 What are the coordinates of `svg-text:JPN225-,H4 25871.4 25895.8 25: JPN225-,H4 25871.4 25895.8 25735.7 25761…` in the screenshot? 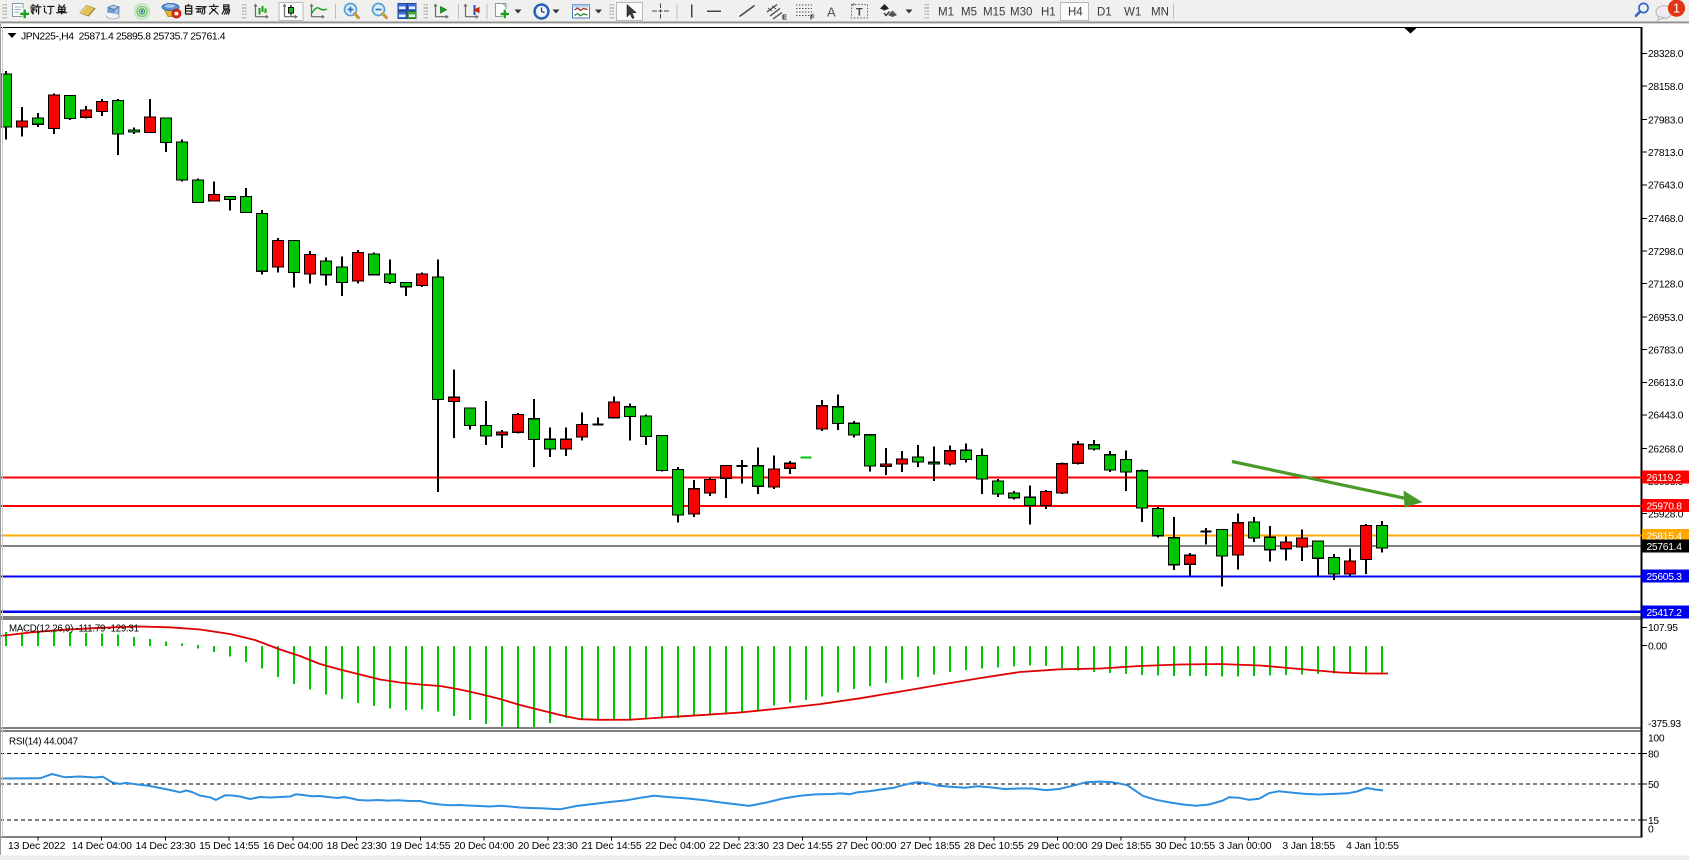 It's located at (123, 37).